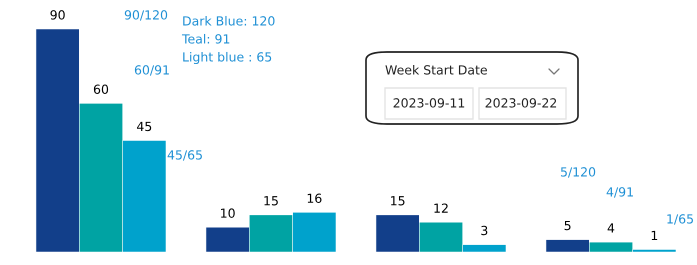  Describe the element at coordinates (57, 15) in the screenshot. I see `data-label: 90` at that location.